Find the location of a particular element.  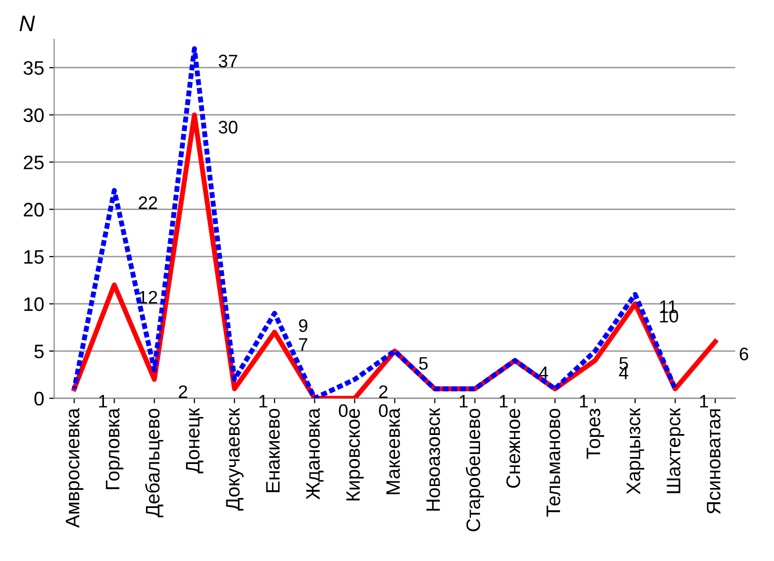

x-tick-label: Горловка is located at coordinates (115, 449).